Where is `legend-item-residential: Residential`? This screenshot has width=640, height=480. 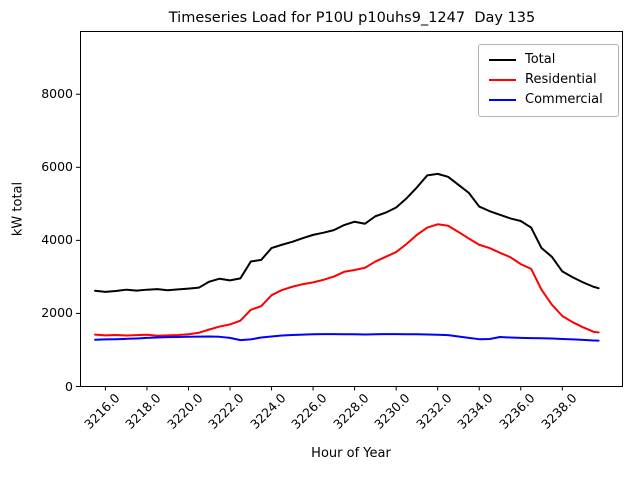 legend-item-residential: Residential is located at coordinates (553, 80).